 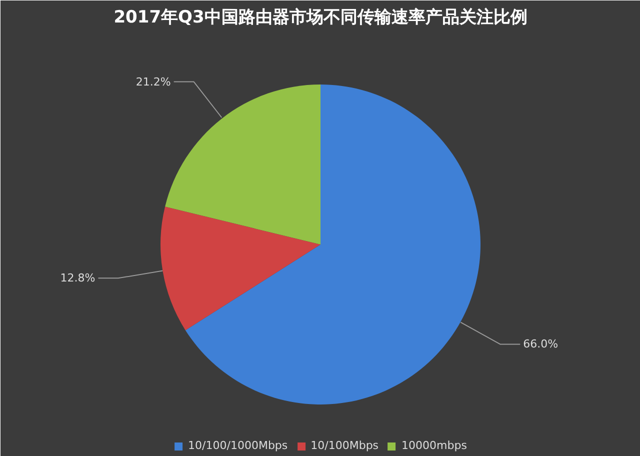 I want to click on legend-label: 10/100Mbps, so click(x=344, y=445).